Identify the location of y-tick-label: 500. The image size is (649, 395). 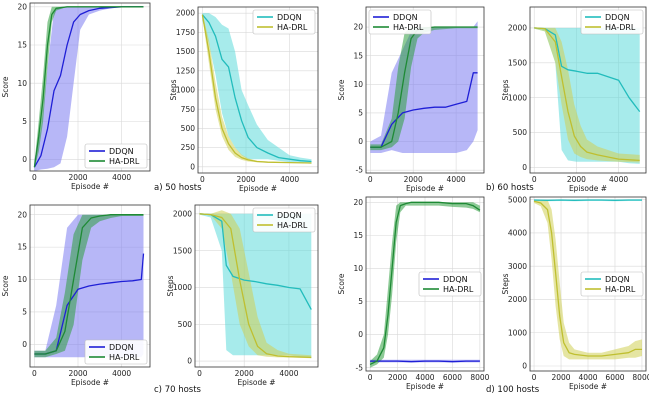
(520, 132).